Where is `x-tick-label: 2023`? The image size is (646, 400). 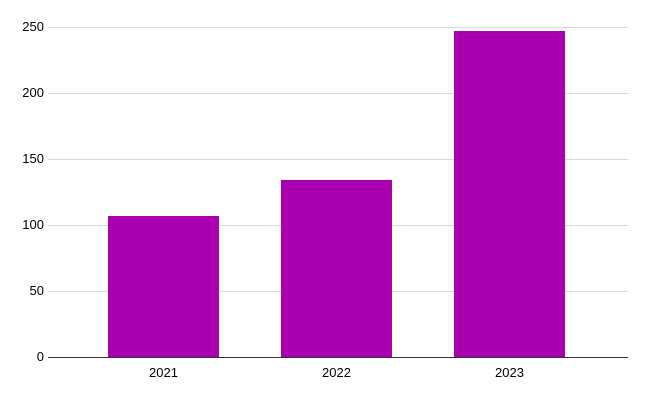 x-tick-label: 2023 is located at coordinates (509, 372).